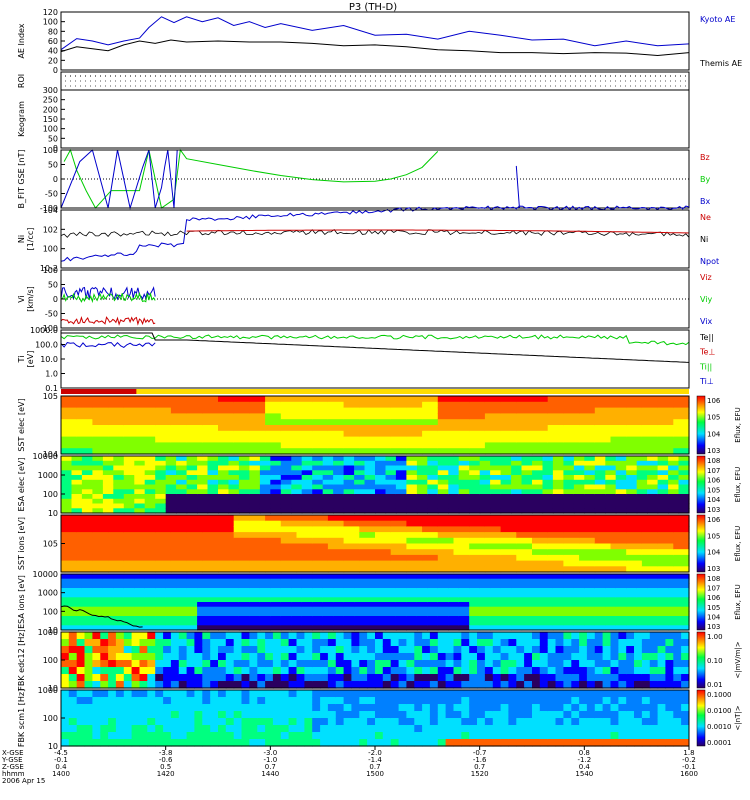 Image resolution: width=750 pixels, height=800 pixels. I want to click on x-axis-tick-label: -0.1, so click(689, 767).